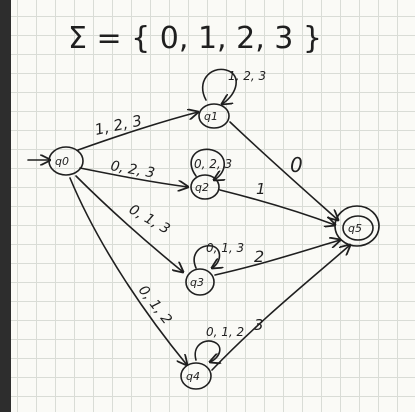 The width and height of the screenshot is (415, 412). I want to click on edge-label-q0-q1: 1, 2, 3, so click(118, 125).